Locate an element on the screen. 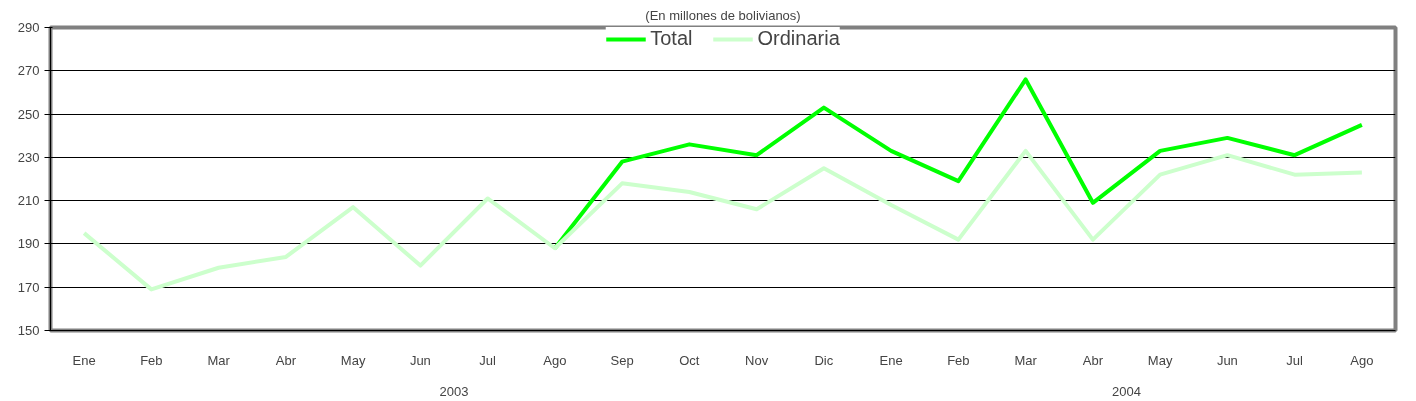 This screenshot has height=401, width=1416. y-tick-label: 290 is located at coordinates (28, 27).